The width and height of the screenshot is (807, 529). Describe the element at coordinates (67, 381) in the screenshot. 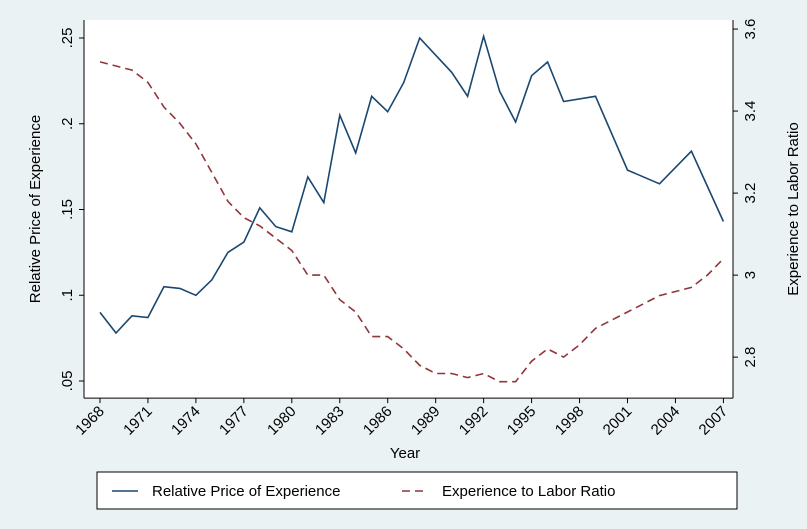

I see `y-tick-label: .05` at that location.